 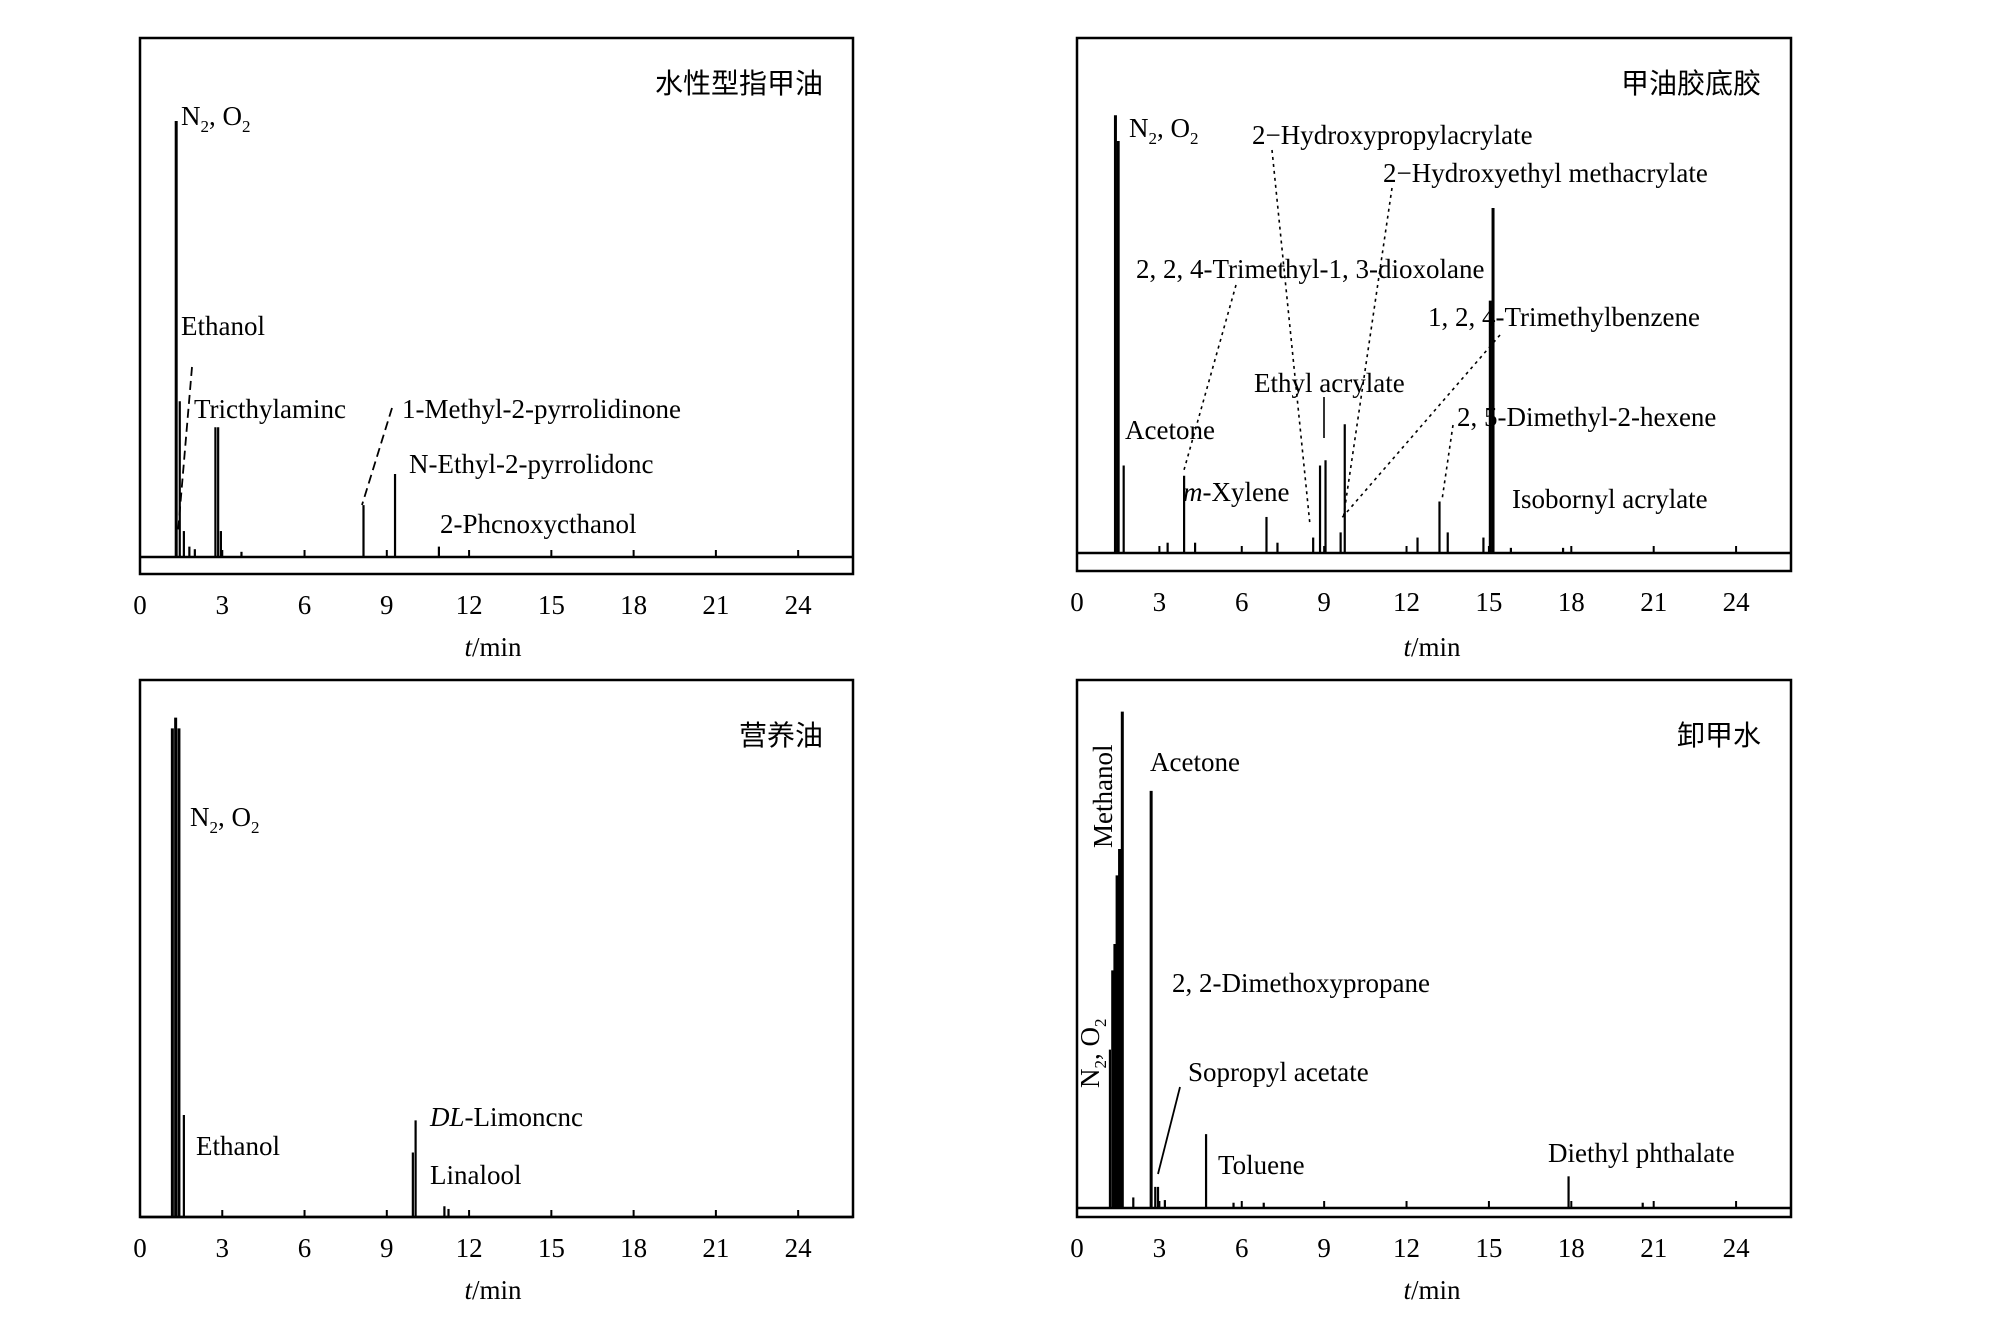 I want to click on peak-label-methanol: Methanol, so click(x=1103, y=796).